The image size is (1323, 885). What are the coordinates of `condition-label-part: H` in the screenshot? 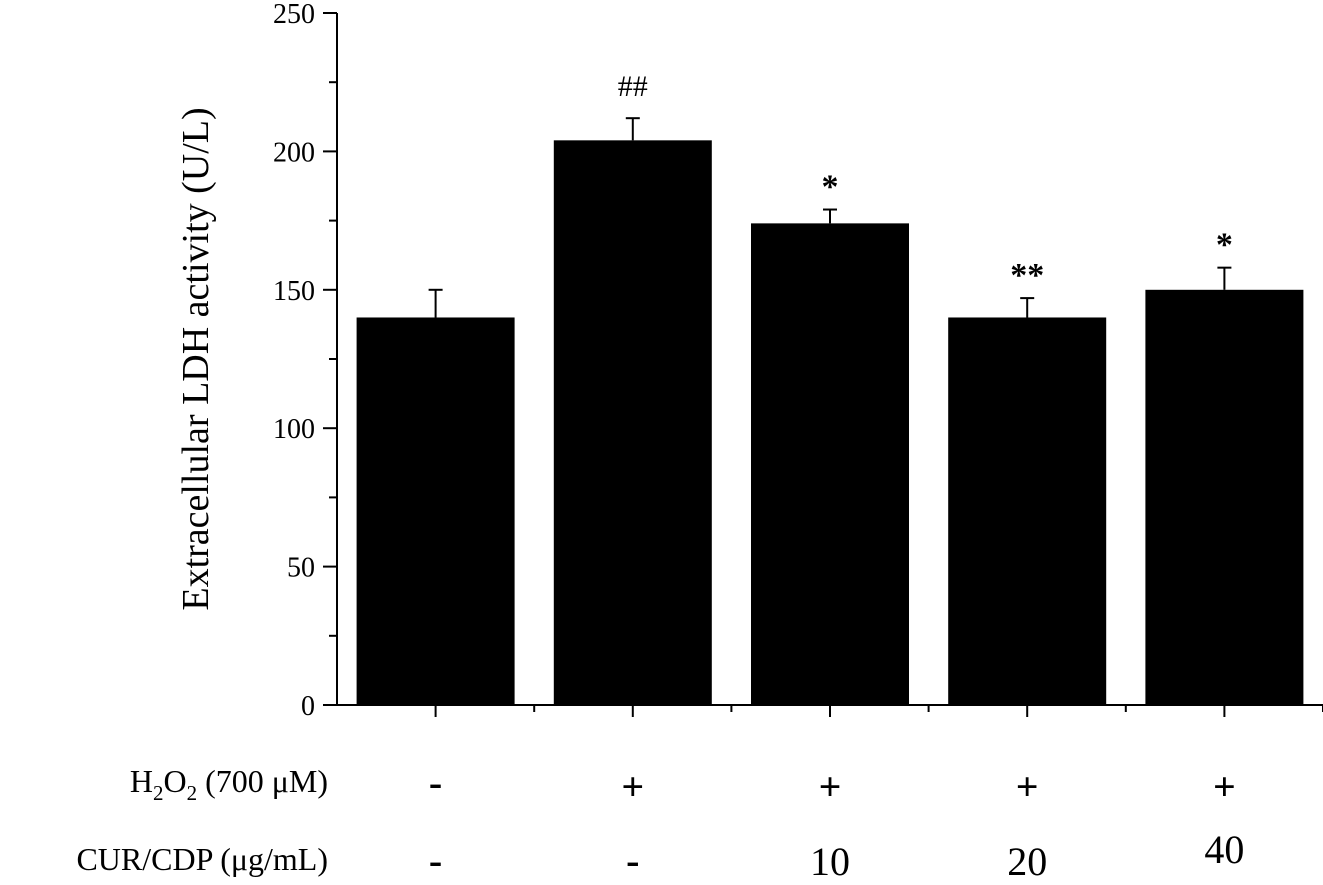 It's located at (141, 781).